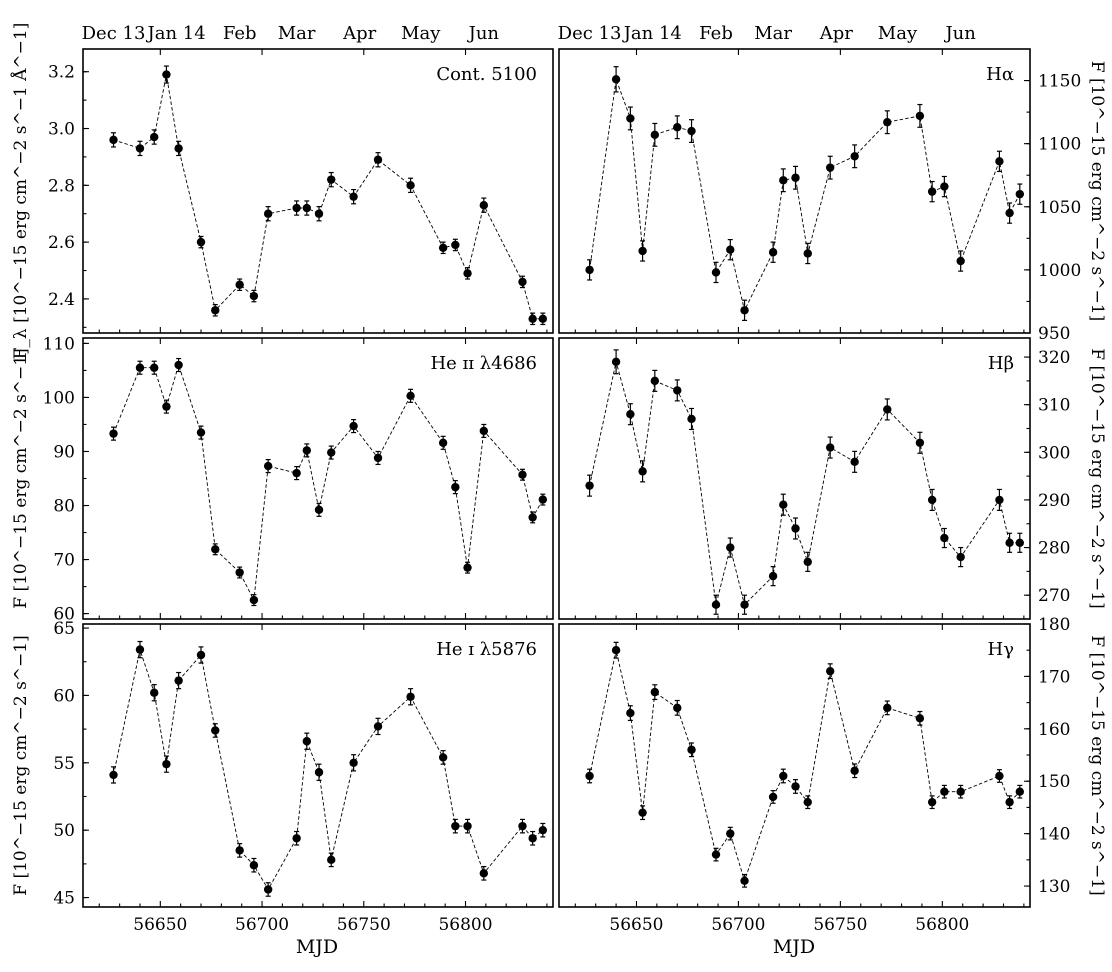 The image size is (1112, 972). Describe the element at coordinates (1059, 145) in the screenshot. I see `panel-2-y-tick-label: 1100` at that location.